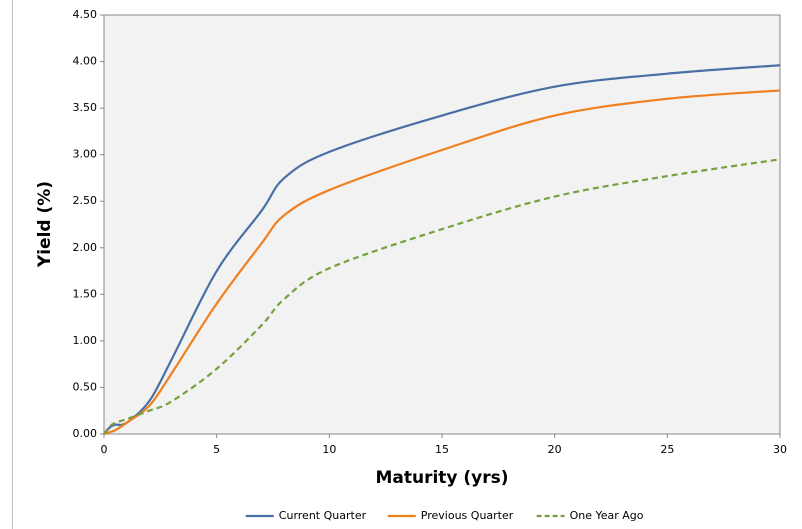  Describe the element at coordinates (85, 154) in the screenshot. I see `y-tick-label: 3.00` at that location.